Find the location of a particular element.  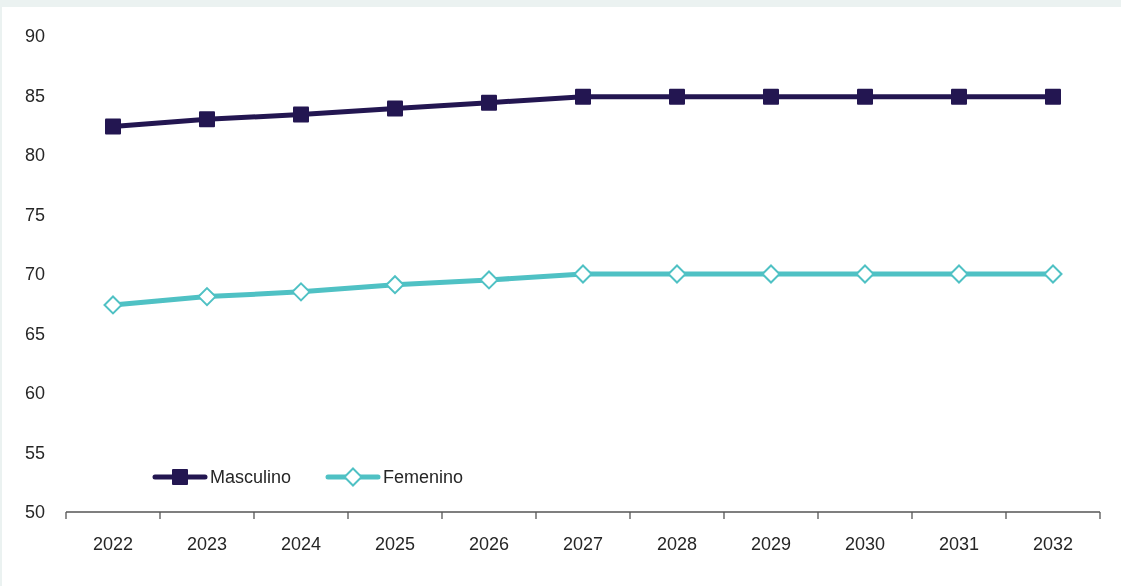

x-tick-label: 2029 is located at coordinates (771, 544).